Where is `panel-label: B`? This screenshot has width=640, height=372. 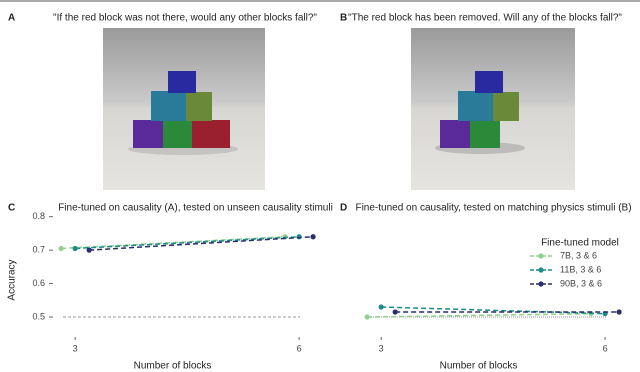 panel-label: B is located at coordinates (343, 18).